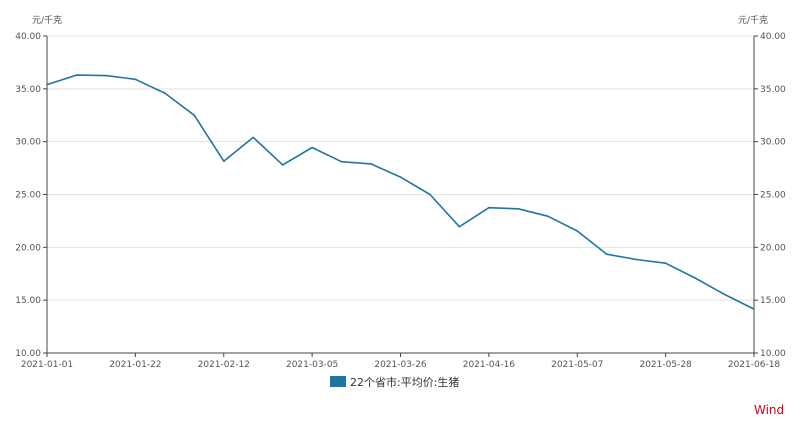 The width and height of the screenshot is (800, 424). I want to click on x-tick-label: 2021-04-16, so click(489, 365).